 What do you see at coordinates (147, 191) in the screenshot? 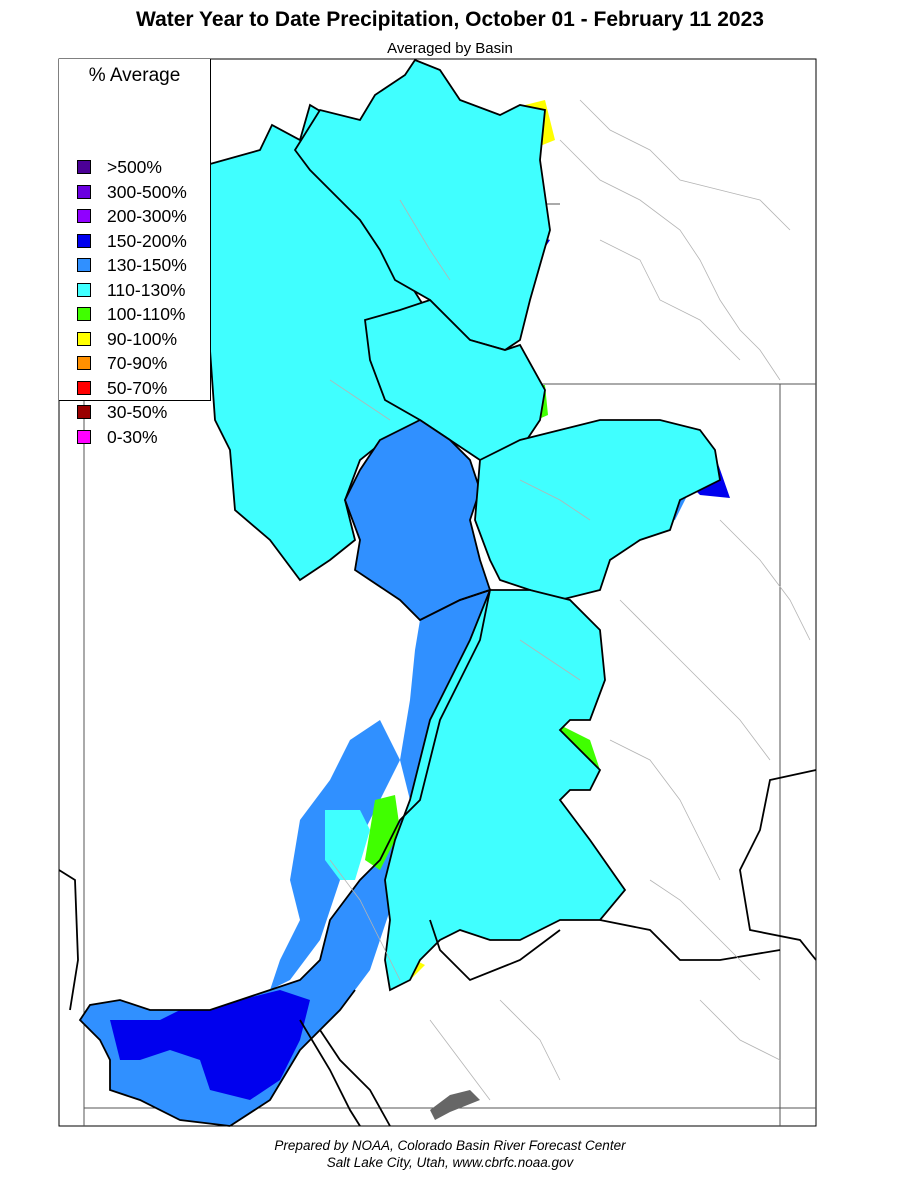
I see `legend-label: 300-500%` at bounding box center [147, 191].